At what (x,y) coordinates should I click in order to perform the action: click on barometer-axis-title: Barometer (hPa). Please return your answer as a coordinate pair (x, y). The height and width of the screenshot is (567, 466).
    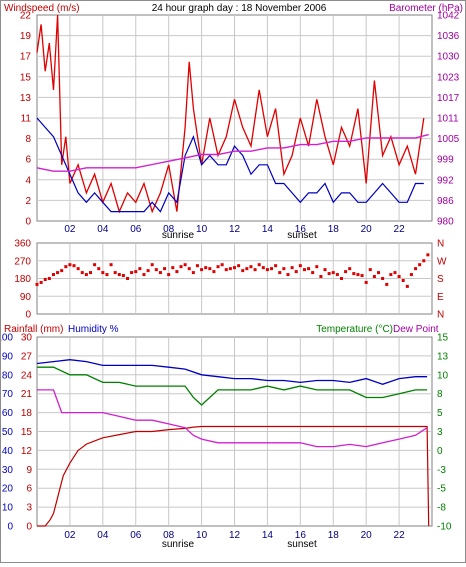
    Looking at the image, I should click on (426, 8).